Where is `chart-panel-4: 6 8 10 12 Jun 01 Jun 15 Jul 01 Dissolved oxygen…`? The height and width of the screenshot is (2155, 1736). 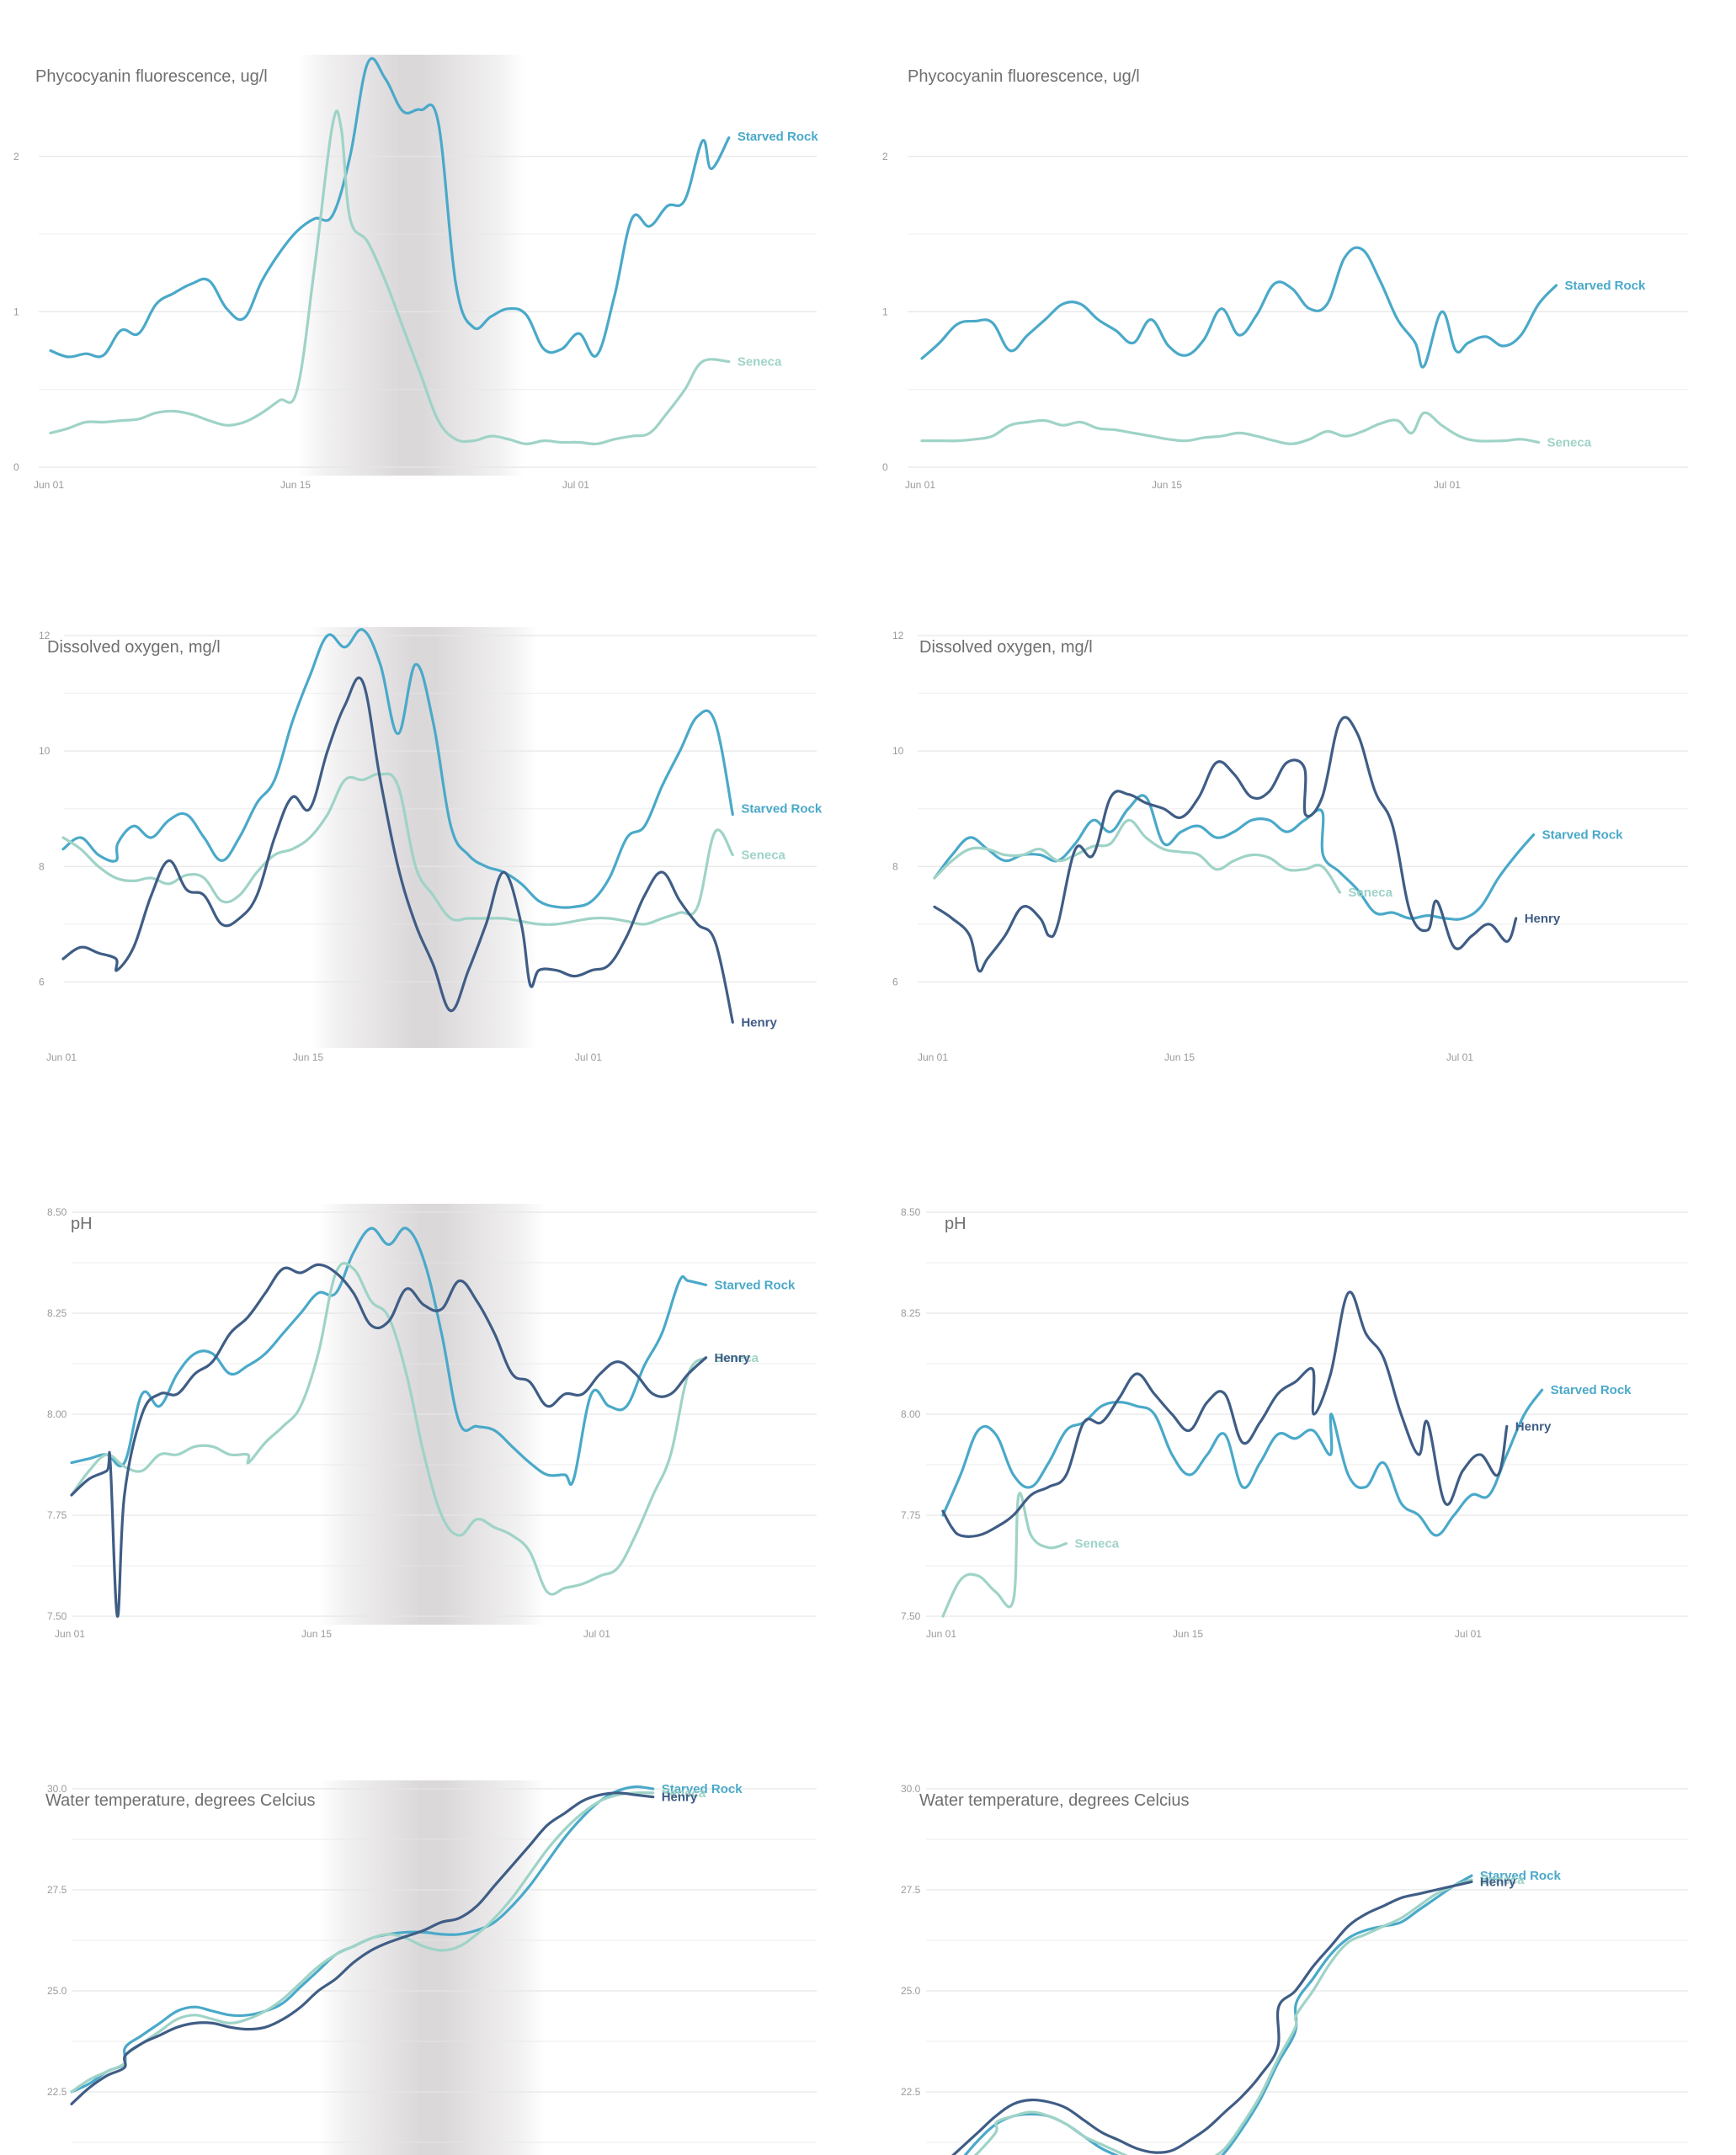
chart-panel-4: 6 8 10 12 Jun 01 Jun 15 Jul 01 Dissolved oxygen… is located at coordinates (1290, 846).